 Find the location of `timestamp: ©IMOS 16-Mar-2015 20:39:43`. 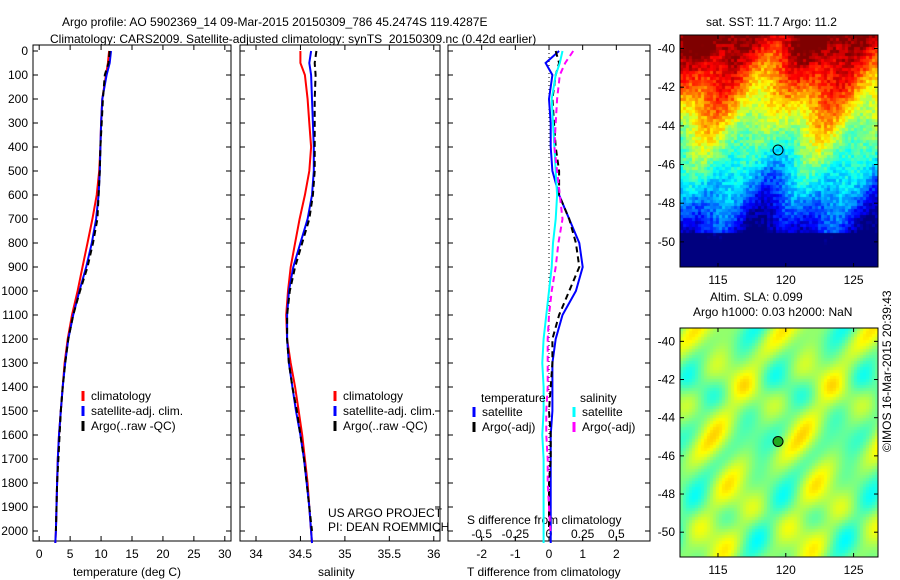

timestamp: ©IMOS 16-Mar-2015 20:39:43 is located at coordinates (887, 371).